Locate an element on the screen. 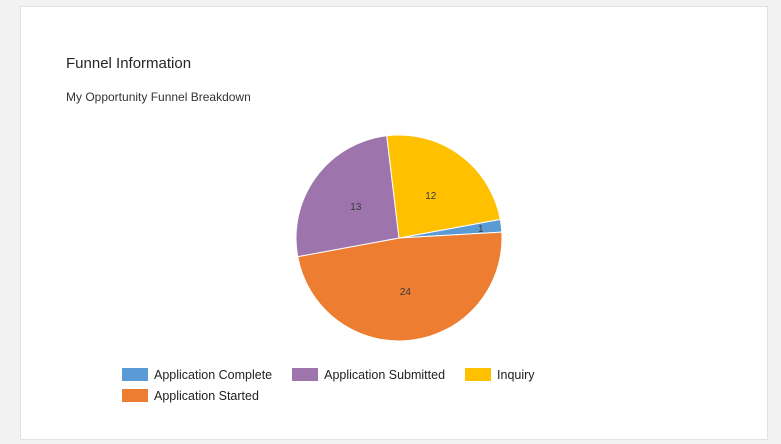 The height and width of the screenshot is (444, 781). legend-swatch-application-complete is located at coordinates (135, 374).